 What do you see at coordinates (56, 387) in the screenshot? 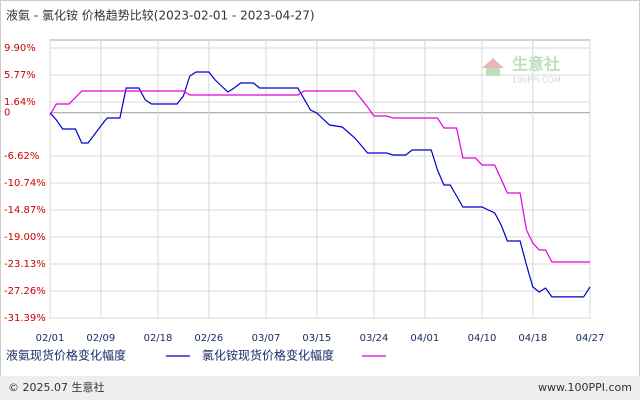
I see `footer-left: © 2025.07 生意社` at bounding box center [56, 387].